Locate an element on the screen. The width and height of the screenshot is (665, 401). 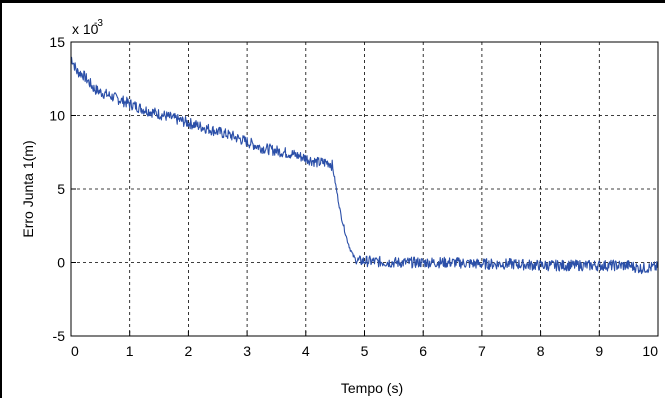
y-tick-label: -5 is located at coordinates (59, 336).